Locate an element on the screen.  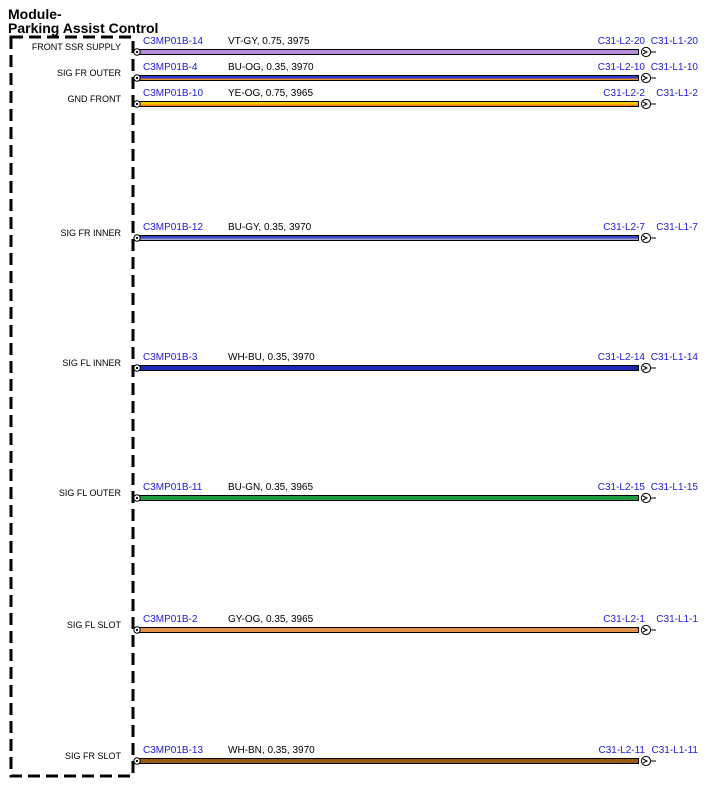
circuit-name: SIG FL OUTER is located at coordinates (90, 493).